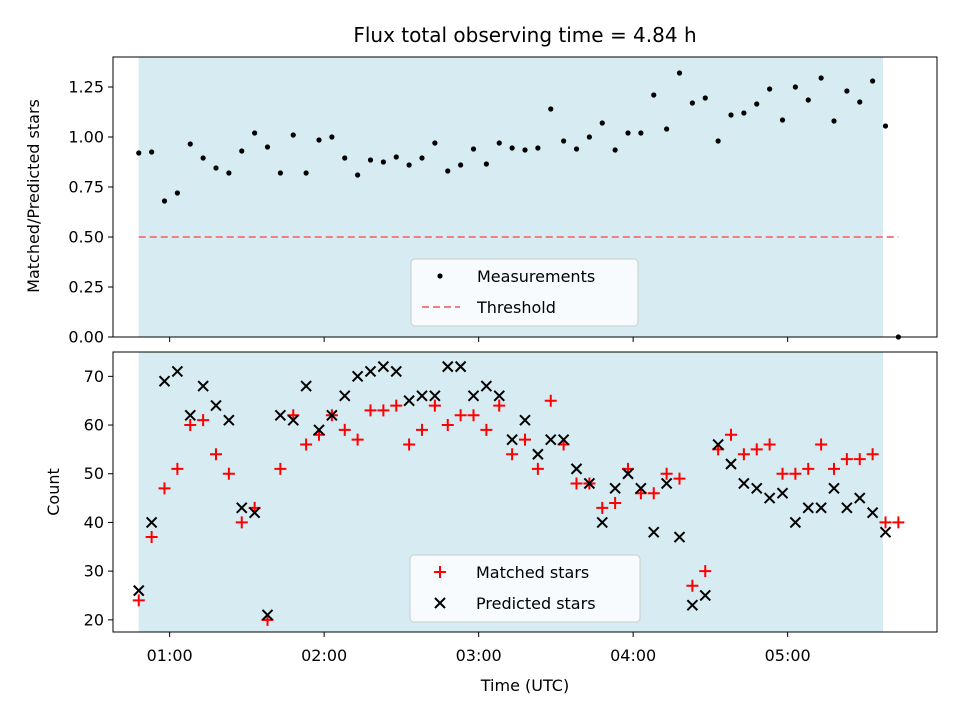 The height and width of the screenshot is (720, 960). I want to click on x-tick-label: 03:00, so click(479, 655).